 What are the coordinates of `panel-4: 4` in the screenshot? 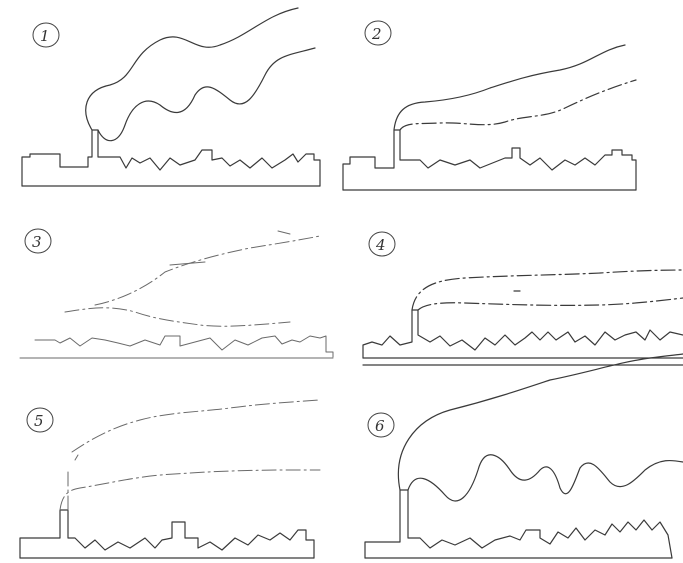 It's located at (522, 298).